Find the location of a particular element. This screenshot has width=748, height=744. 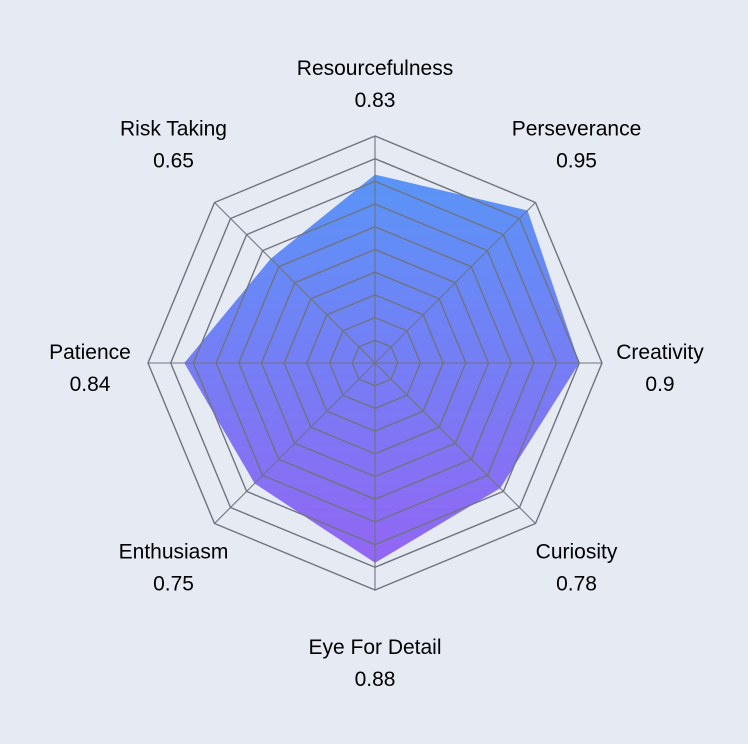

axis-label-eye-for-detail: Eye For Detail is located at coordinates (374, 647).